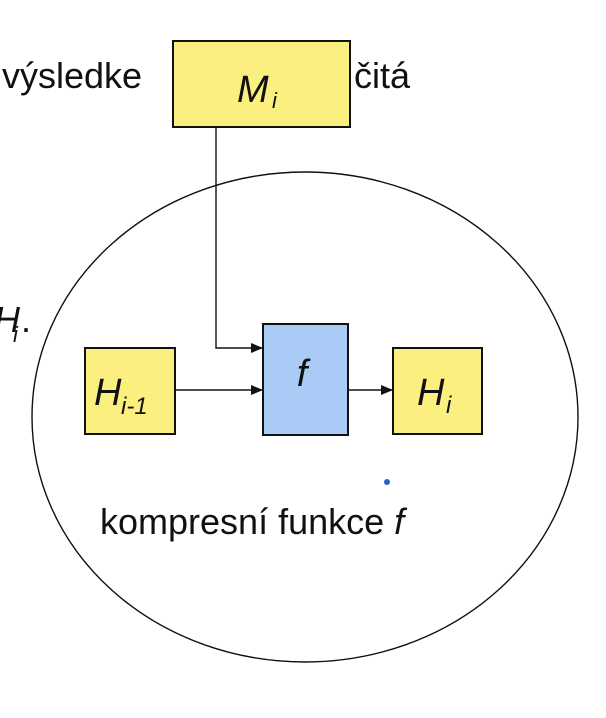  Describe the element at coordinates (449, 405) in the screenshot. I see `next-hash-block-subscript: i` at that location.